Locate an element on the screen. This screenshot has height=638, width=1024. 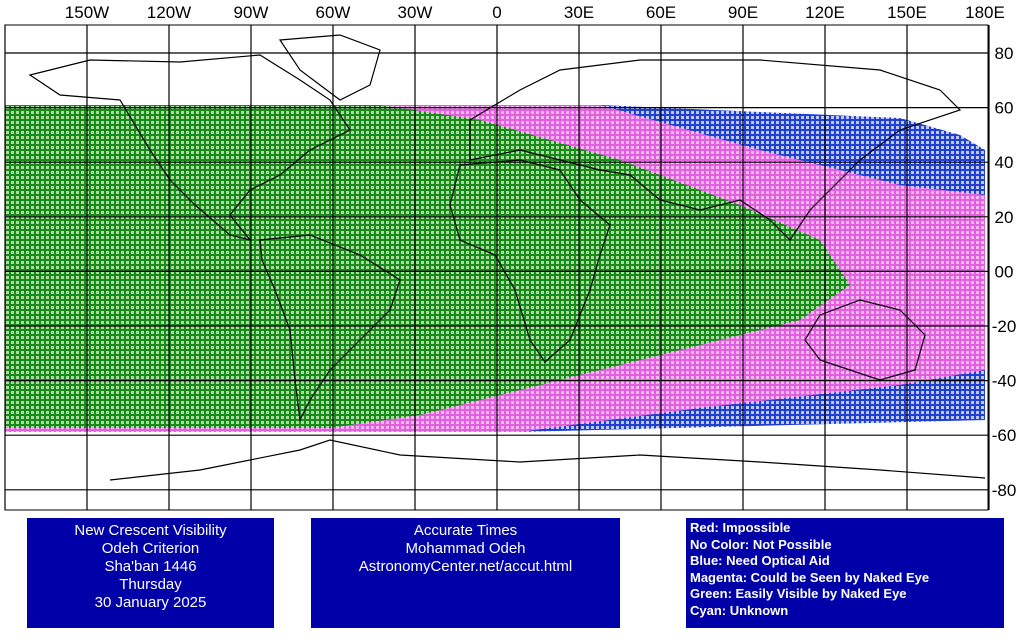
longitude-label: 90W is located at coordinates (251, 12).